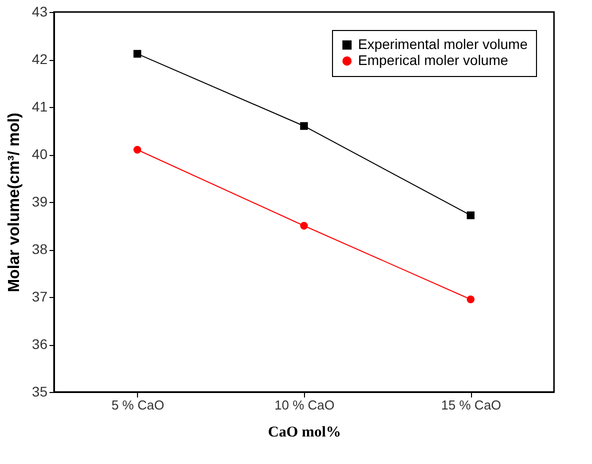  Describe the element at coordinates (40, 344) in the screenshot. I see `y-tick-label: 36` at that location.